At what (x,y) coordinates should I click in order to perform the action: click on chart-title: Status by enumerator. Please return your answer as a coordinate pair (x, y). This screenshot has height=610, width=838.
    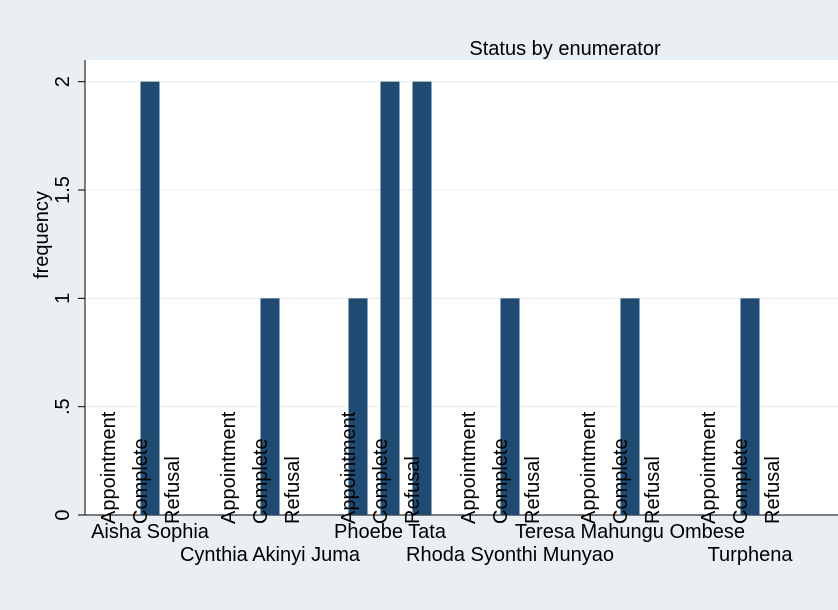
    Looking at the image, I should click on (565, 49).